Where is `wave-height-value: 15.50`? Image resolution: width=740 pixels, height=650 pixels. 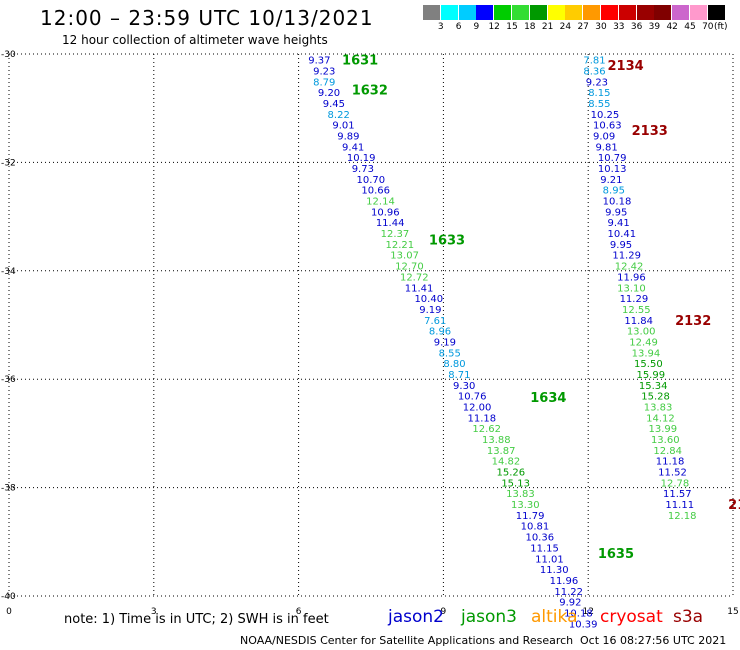
wave-height-value: 15.50 is located at coordinates (648, 364).